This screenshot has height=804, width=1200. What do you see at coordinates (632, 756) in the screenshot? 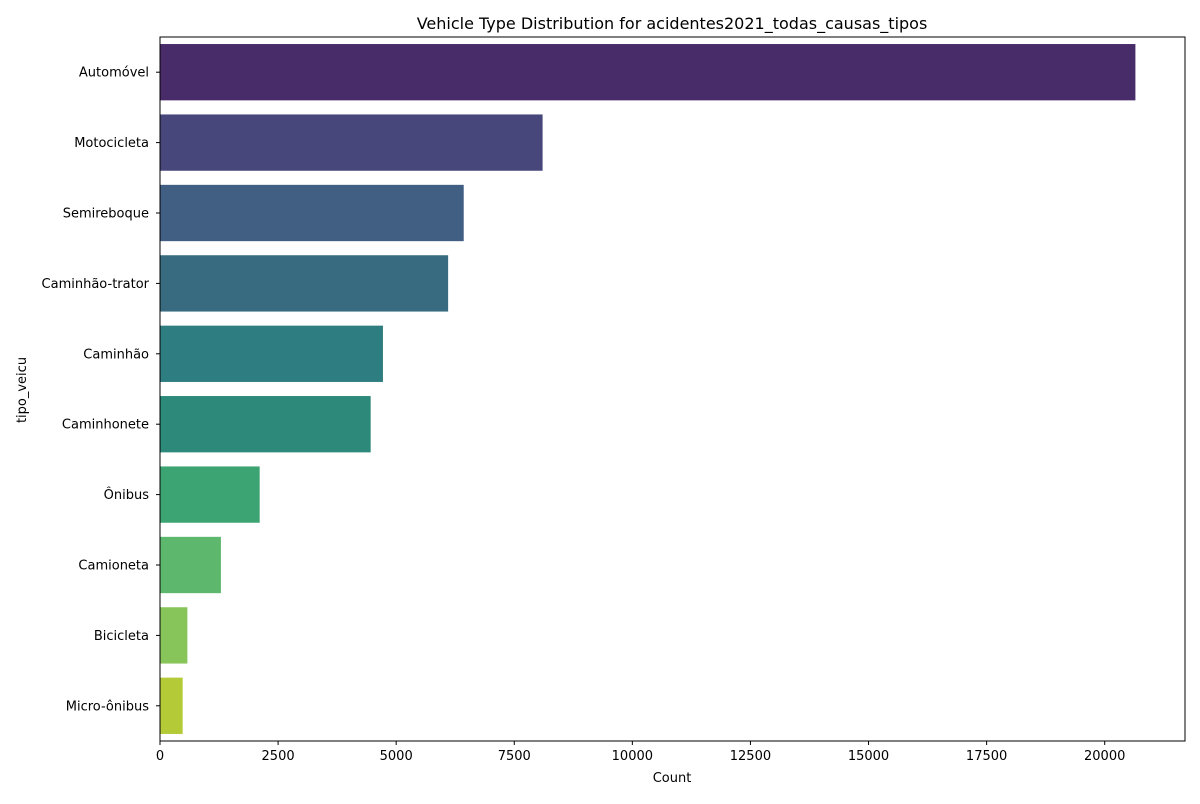
I see `x-tick-label-4: 10000` at bounding box center [632, 756].